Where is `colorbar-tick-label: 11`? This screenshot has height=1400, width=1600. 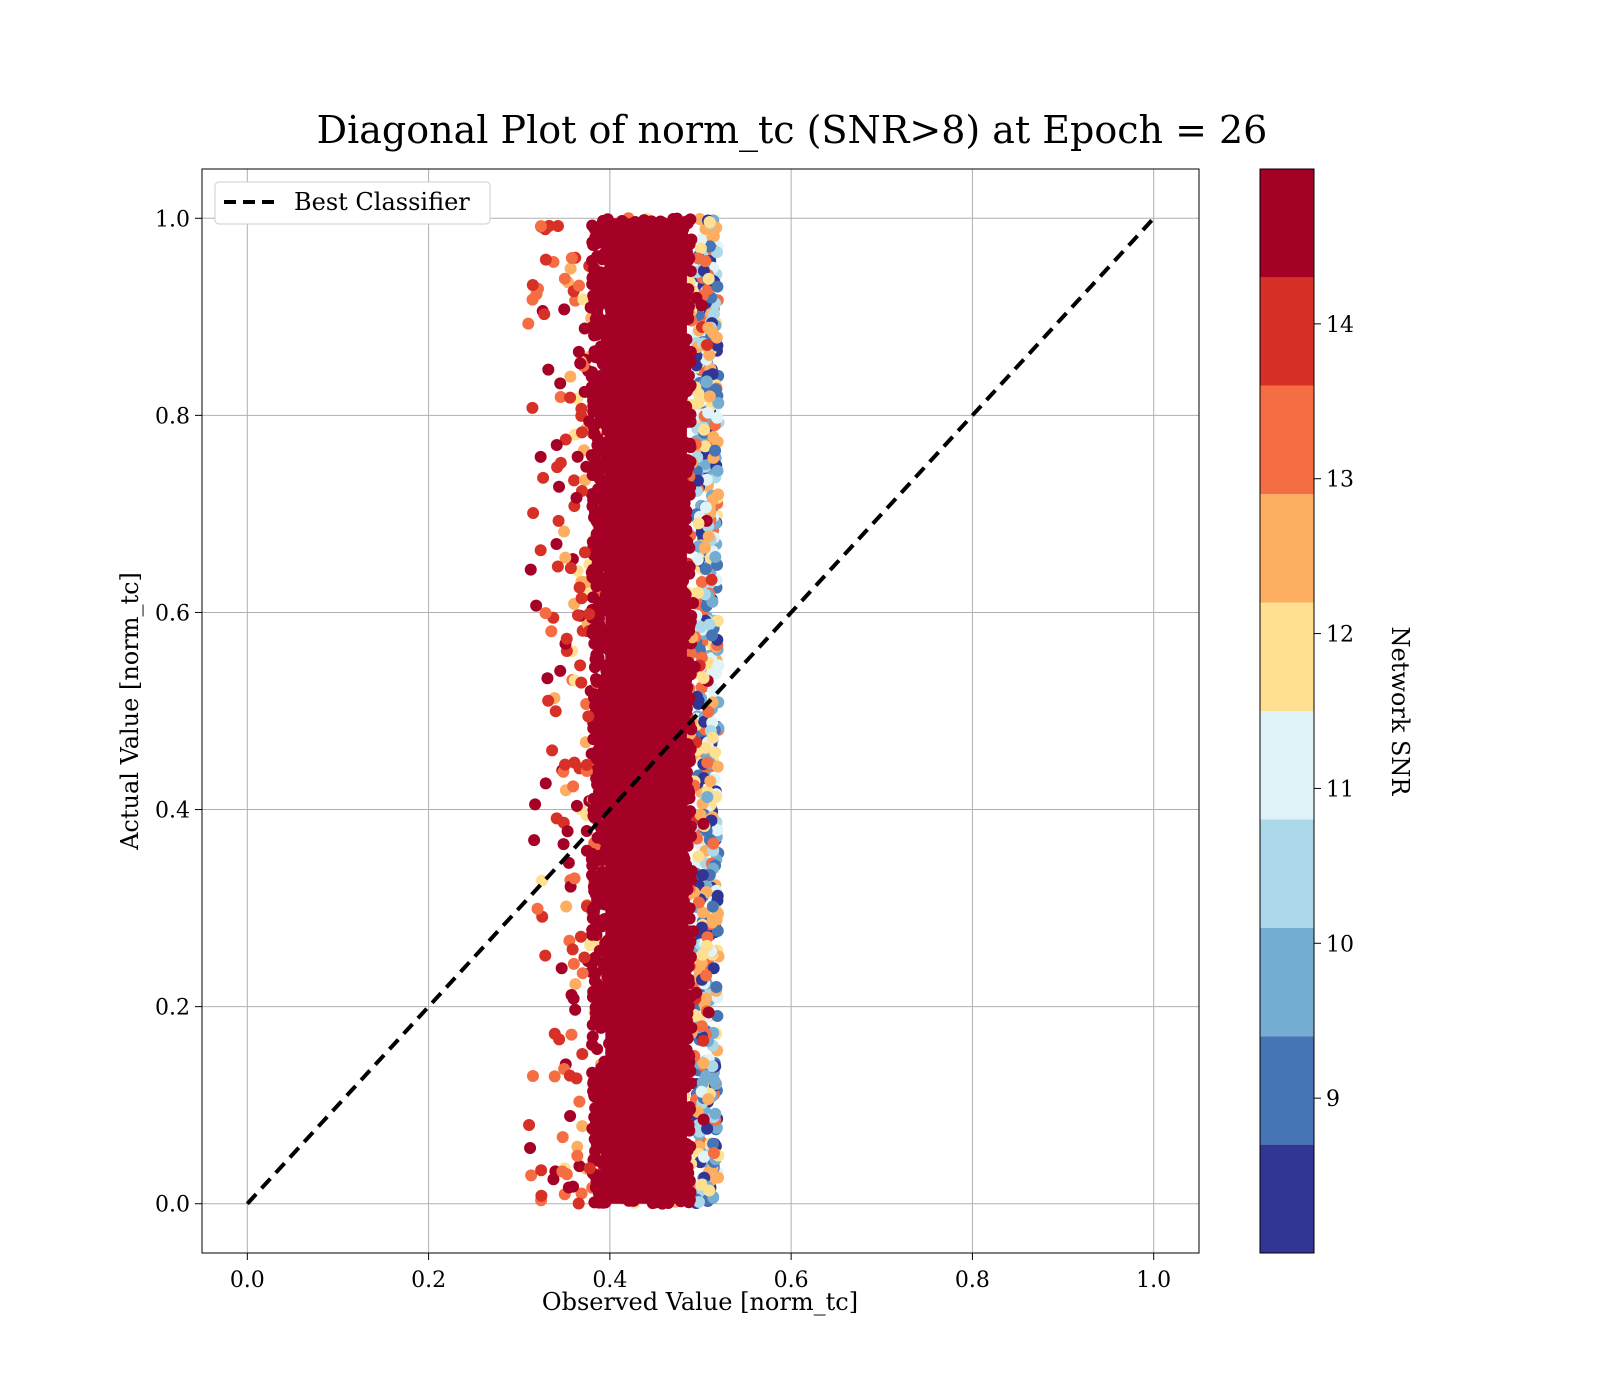
colorbar-tick-label: 11 is located at coordinates (1340, 789).